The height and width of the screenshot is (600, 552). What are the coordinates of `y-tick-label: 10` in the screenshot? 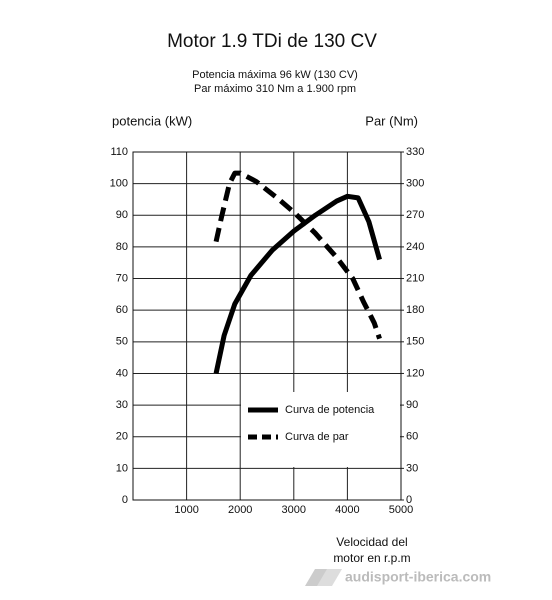 It's located at (122, 468).